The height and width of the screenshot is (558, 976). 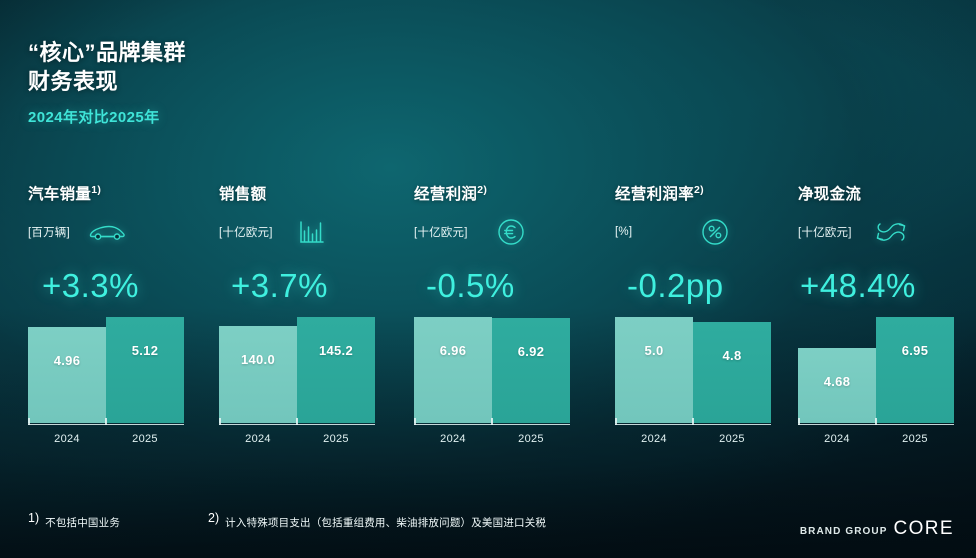 I want to click on metric-unit-row: [百万辆], so click(x=107, y=232).